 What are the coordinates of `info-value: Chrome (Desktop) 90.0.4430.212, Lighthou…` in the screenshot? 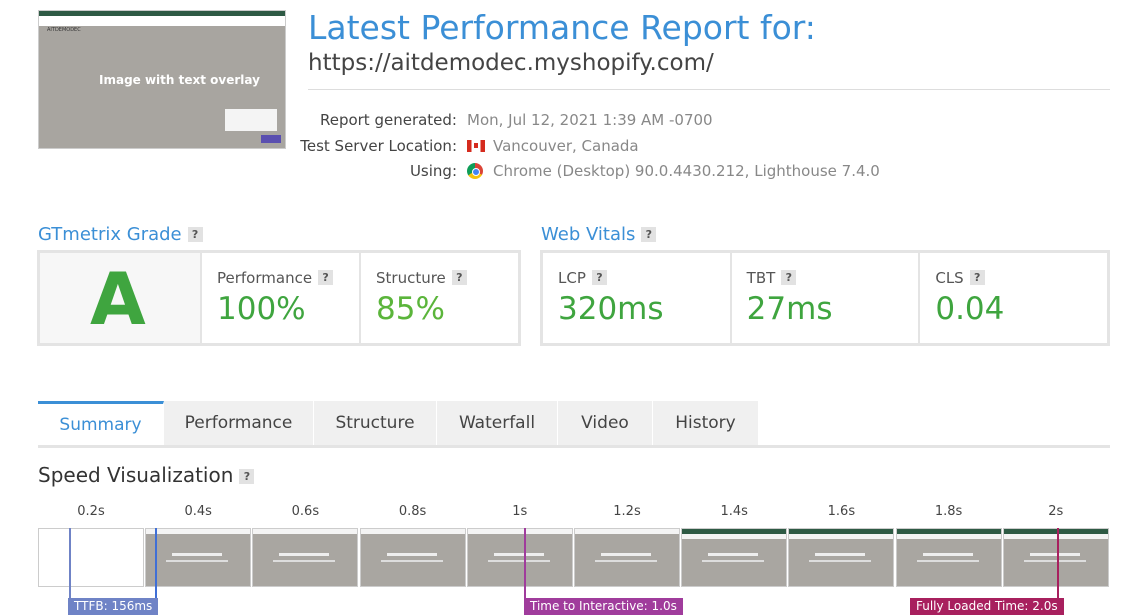 It's located at (686, 171).